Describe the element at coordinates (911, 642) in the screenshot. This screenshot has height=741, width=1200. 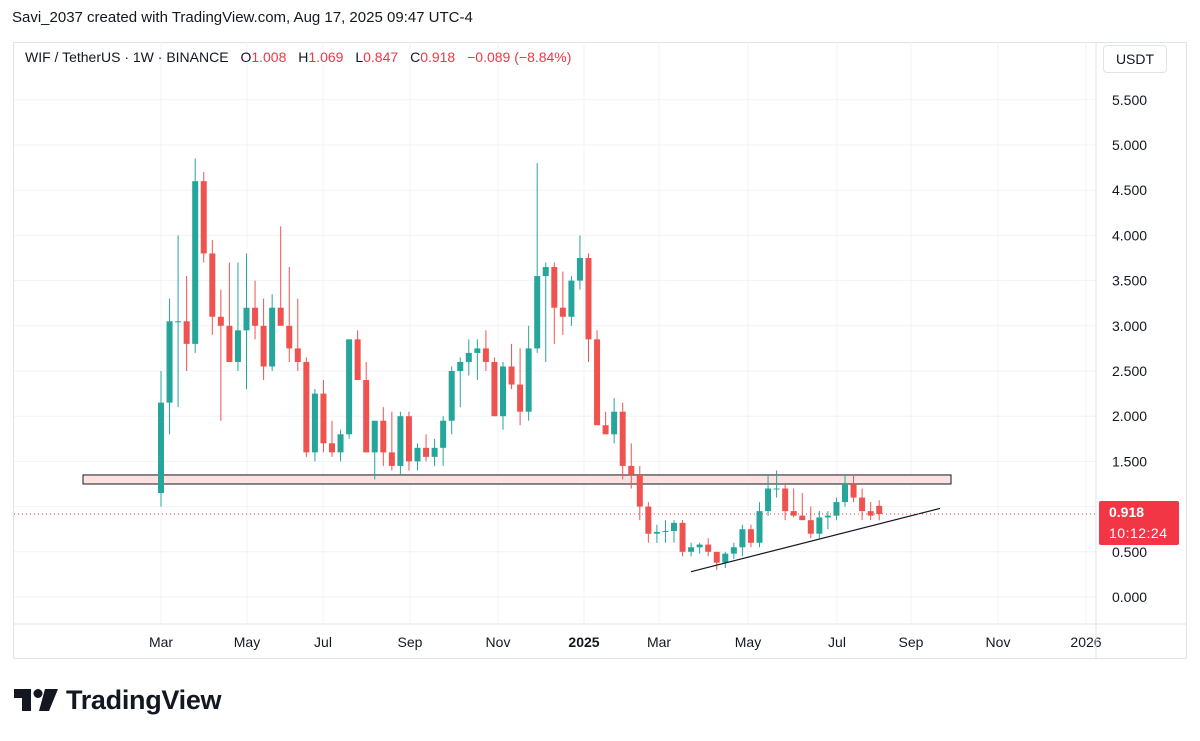
I see `x-tick-label: Sep` at that location.